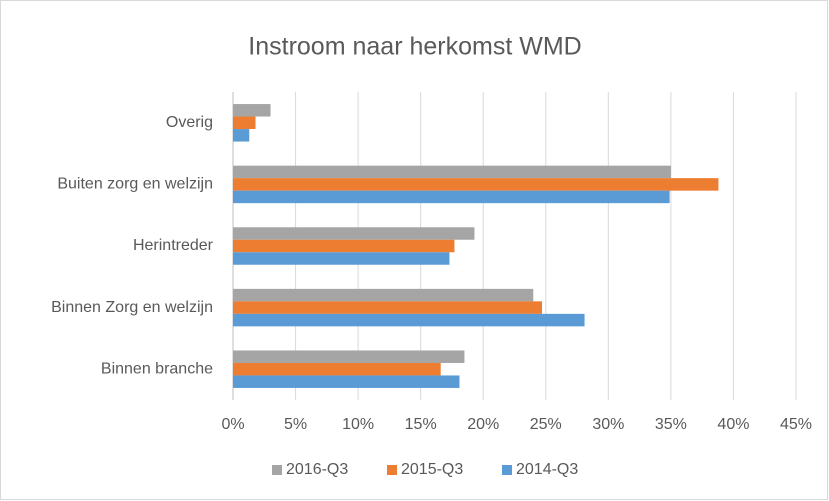 The height and width of the screenshot is (501, 829). Describe the element at coordinates (173, 245) in the screenshot. I see `y-tick-label: Herintreder` at that location.